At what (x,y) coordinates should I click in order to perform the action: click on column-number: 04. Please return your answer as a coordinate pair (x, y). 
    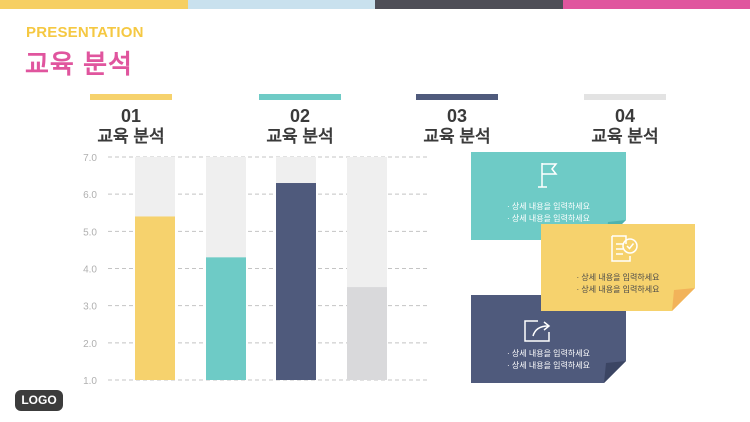
    Looking at the image, I should click on (625, 116).